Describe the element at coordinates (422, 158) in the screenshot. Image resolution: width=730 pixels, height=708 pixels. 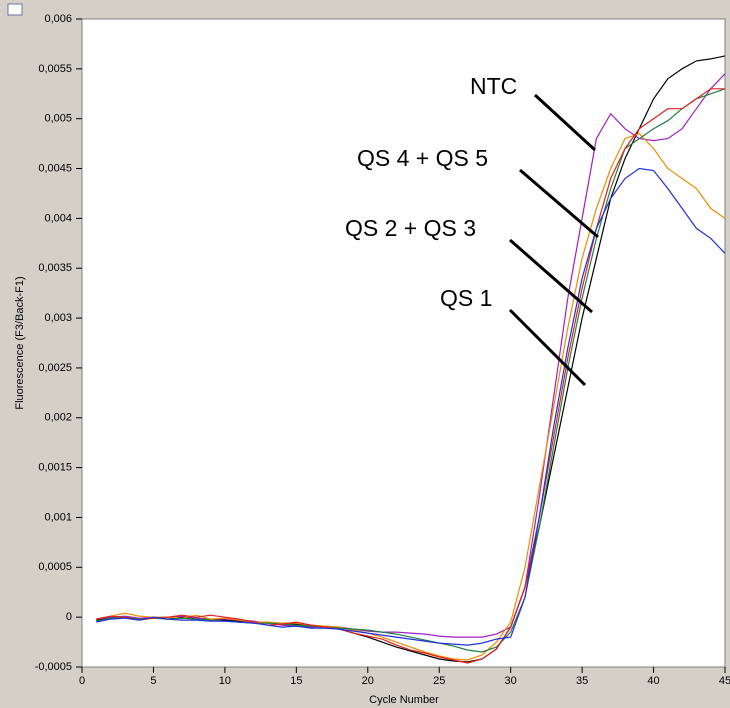
I see `annotation: QS 4 + QS 5` at that location.